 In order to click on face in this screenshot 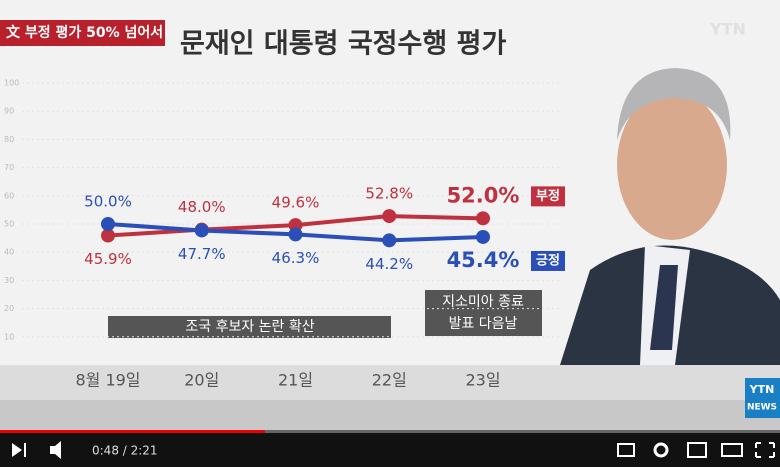, I will do `click(672, 165)`.